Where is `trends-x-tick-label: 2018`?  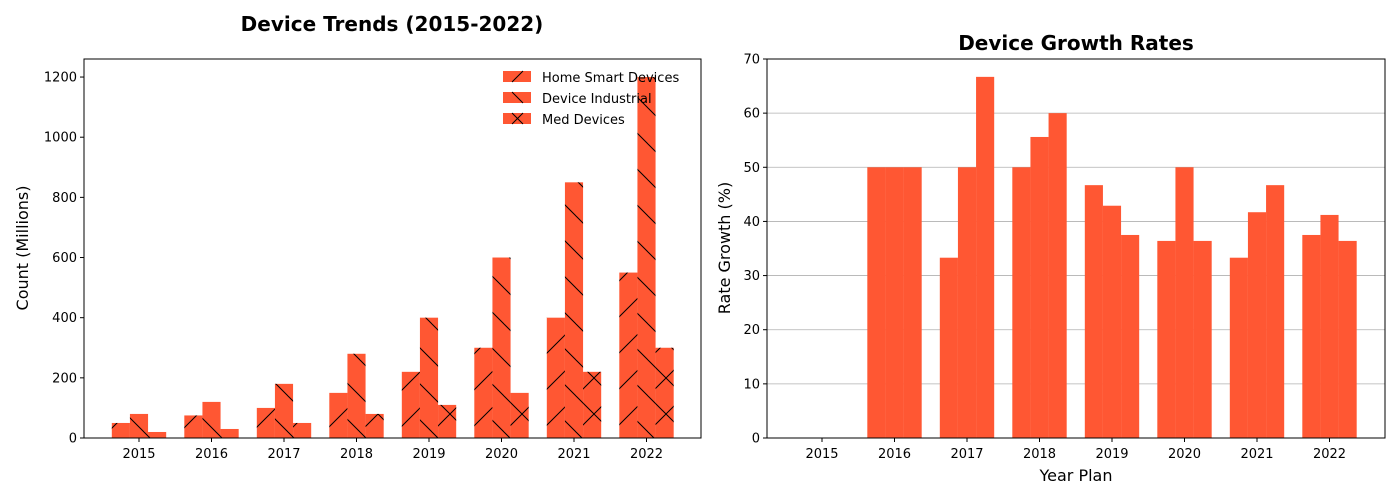 trends-x-tick-label: 2018 is located at coordinates (356, 454).